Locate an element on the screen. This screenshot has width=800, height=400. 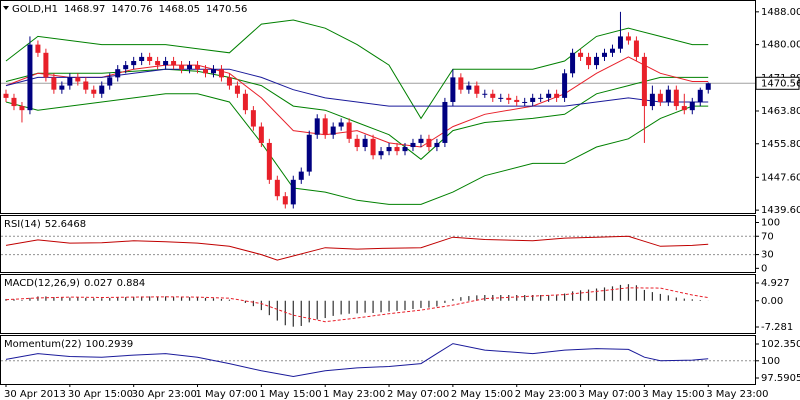
price-label: 1470.56 is located at coordinates (780, 83).